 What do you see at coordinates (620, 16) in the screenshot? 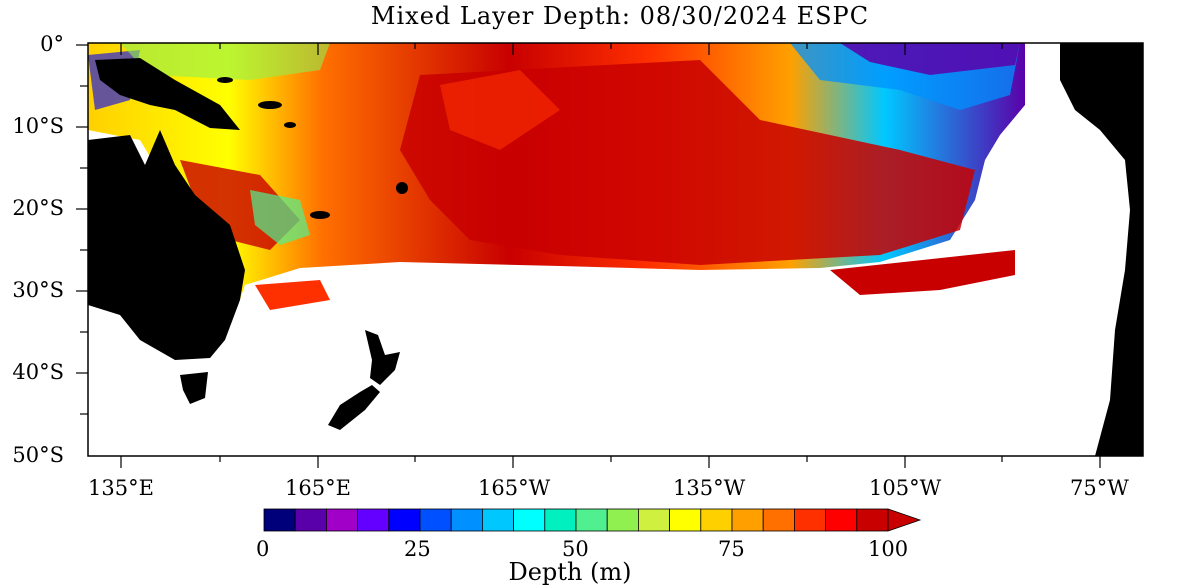
I see `map-title: Mixed Layer Depth: 08/30/2024 ESPC` at bounding box center [620, 16].